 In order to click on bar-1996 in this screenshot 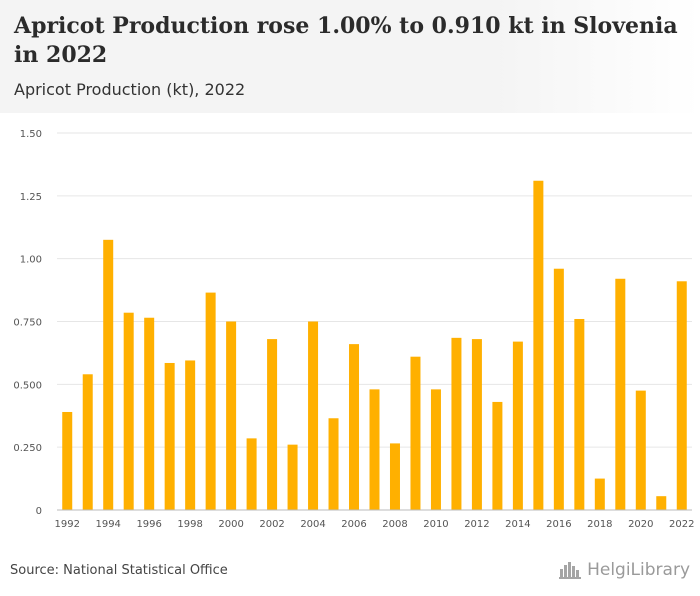, I will do `click(149, 413)`.